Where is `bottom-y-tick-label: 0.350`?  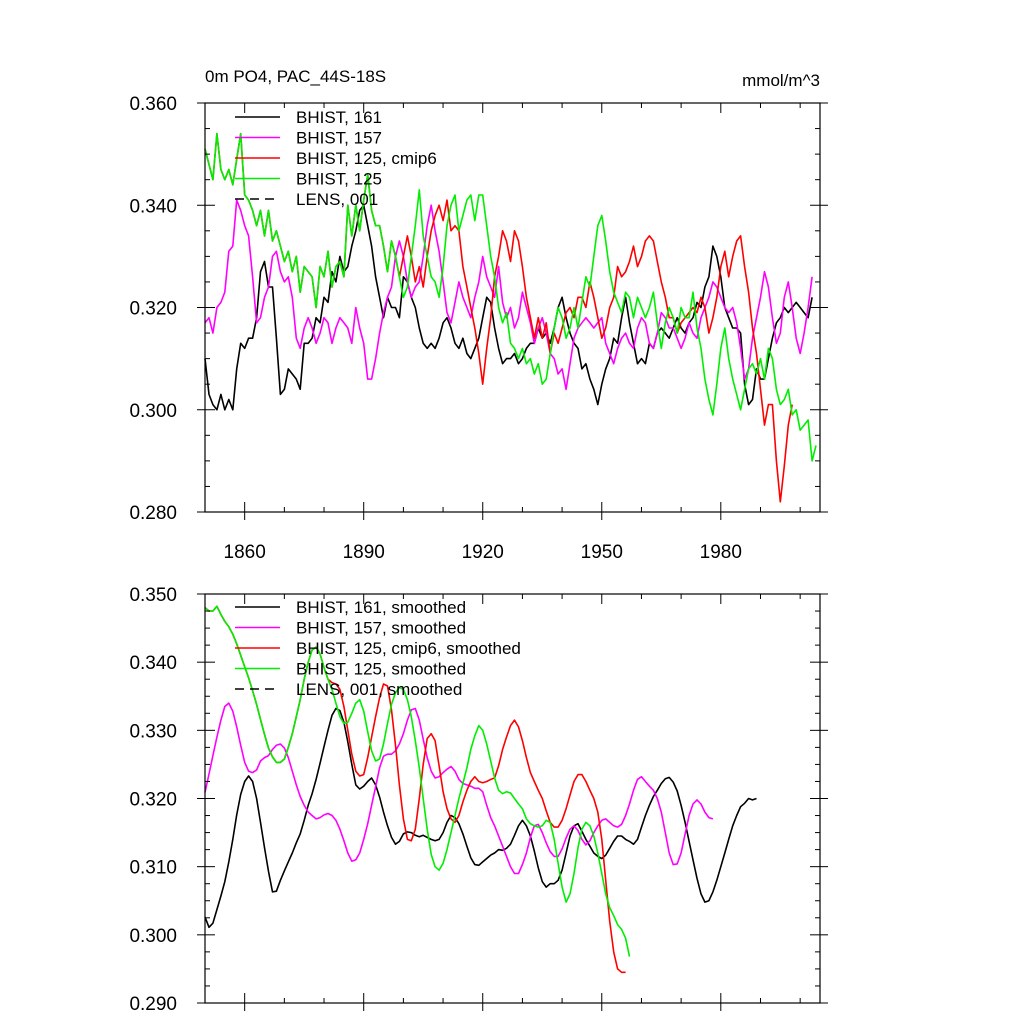
bottom-y-tick-label: 0.350 is located at coordinates (153, 595).